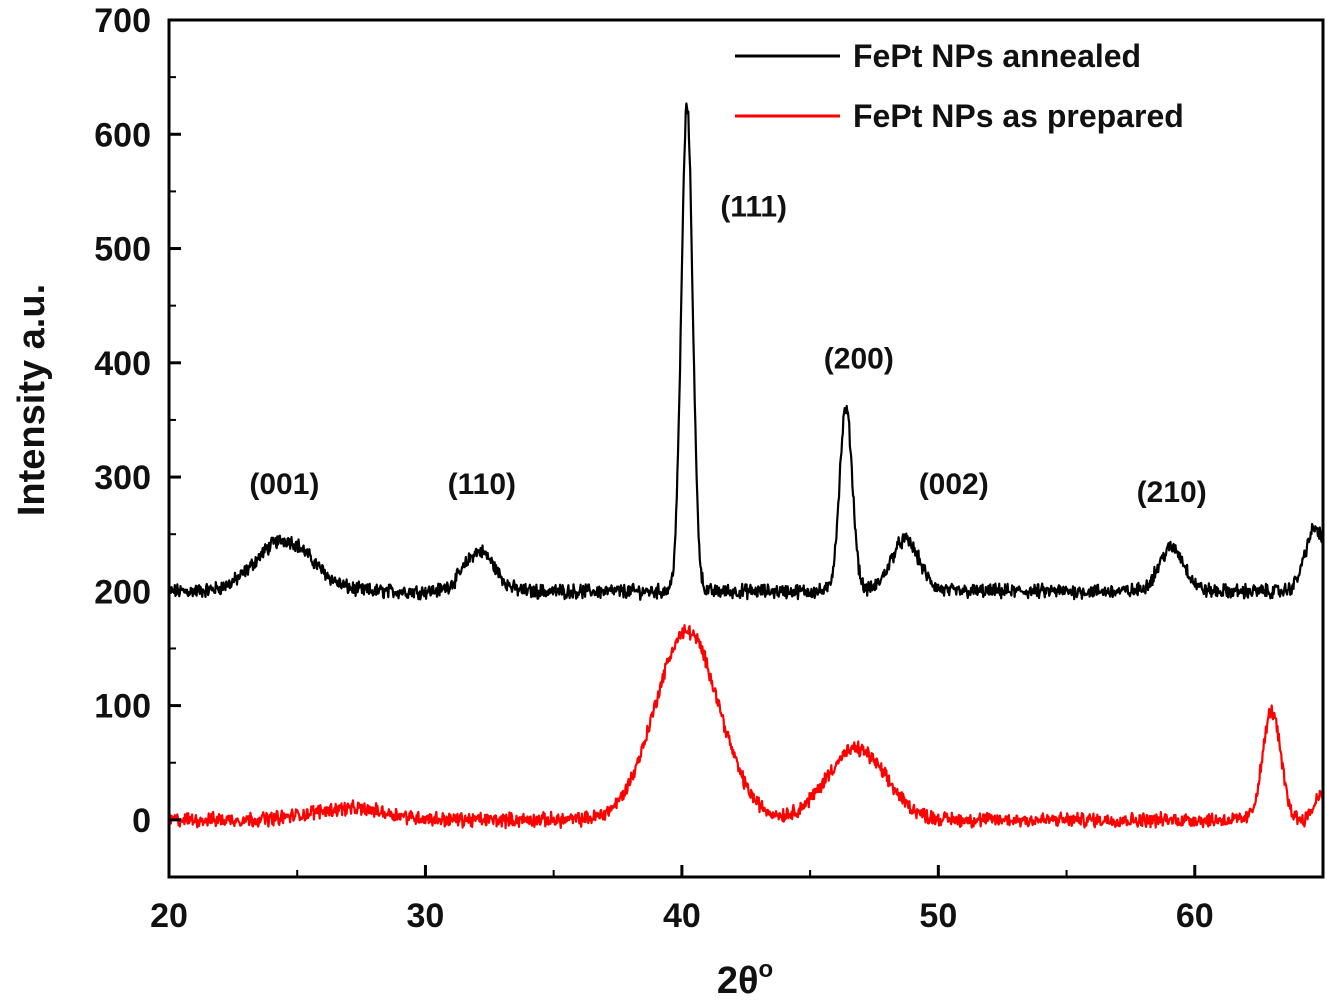 This screenshot has width=1327, height=1000. What do you see at coordinates (122, 707) in the screenshot?
I see `y-tick-label: 100` at bounding box center [122, 707].